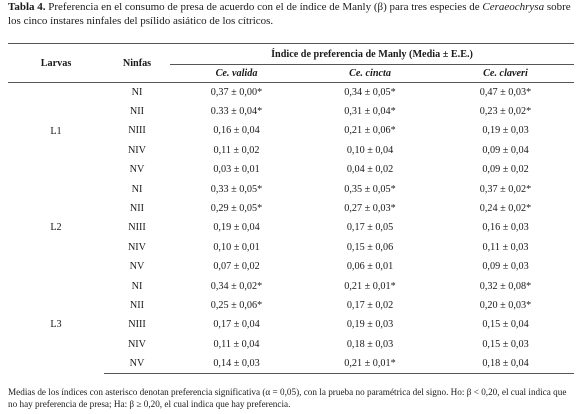  I want to click on larva-stage-cell: L1, so click(56, 131).